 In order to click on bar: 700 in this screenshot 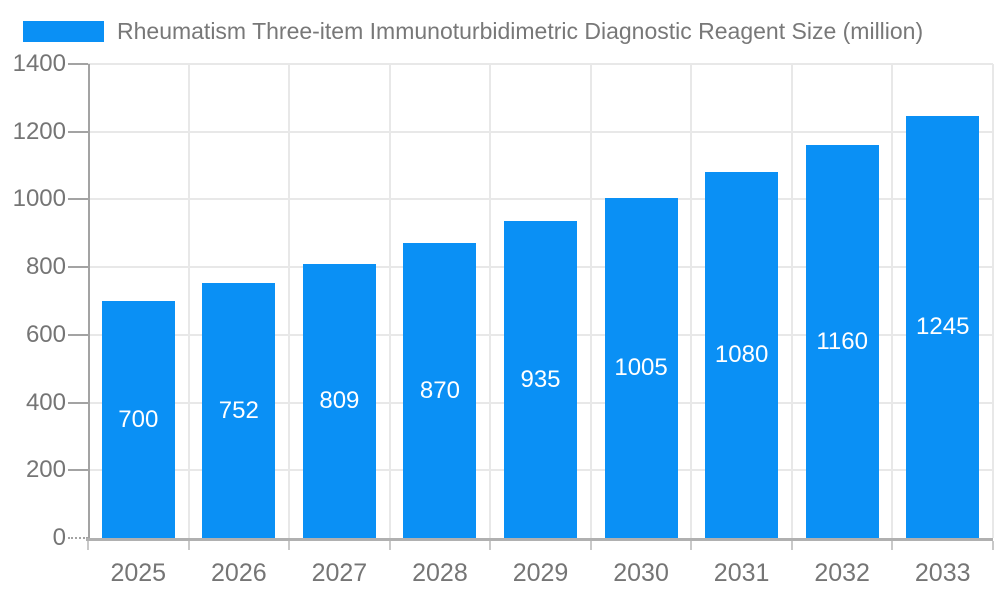, I will do `click(138, 419)`.